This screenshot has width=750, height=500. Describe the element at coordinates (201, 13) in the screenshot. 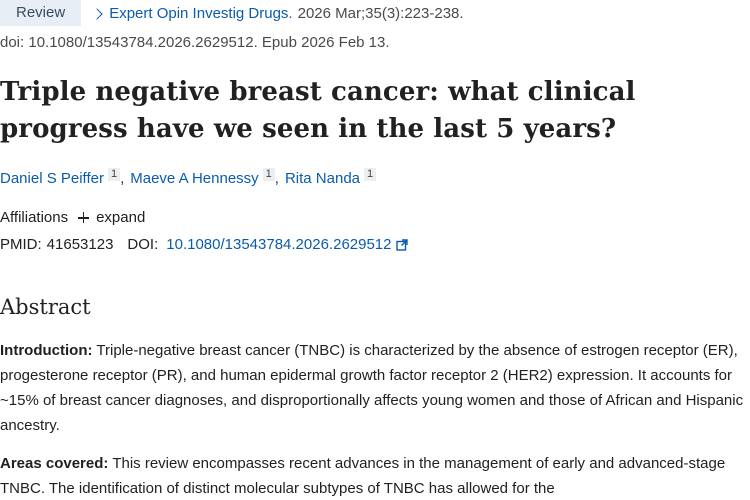

I see `journal-name: Expert Opin Investig Drugs.` at that location.